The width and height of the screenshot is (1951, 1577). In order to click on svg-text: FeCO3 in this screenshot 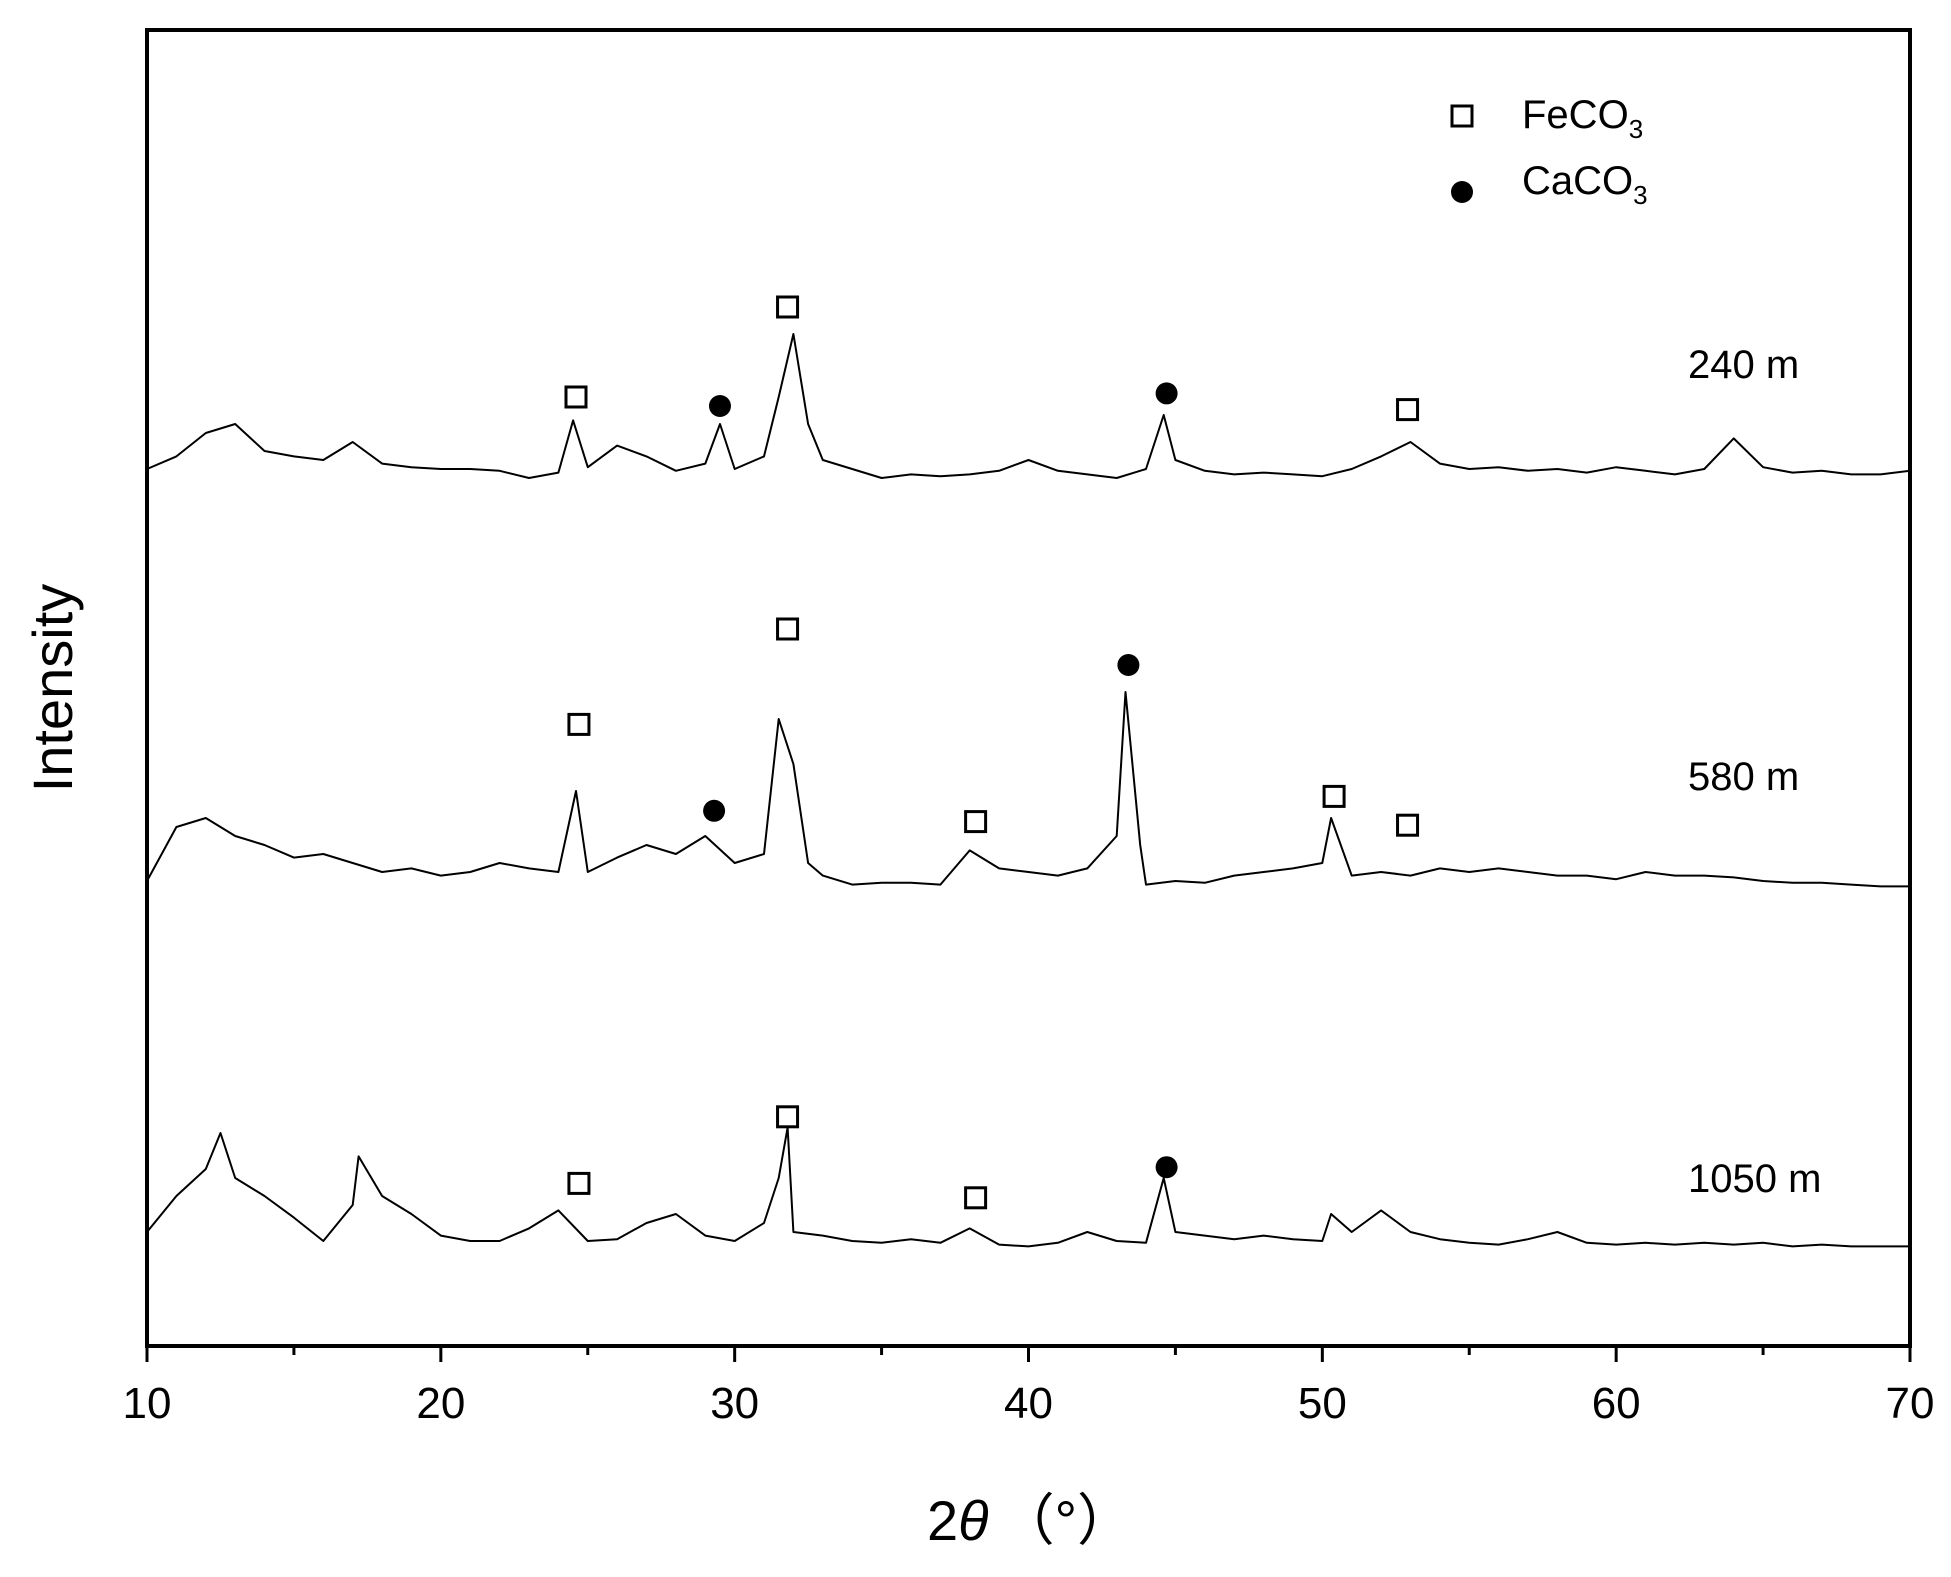, I will do `click(1582, 118)`.